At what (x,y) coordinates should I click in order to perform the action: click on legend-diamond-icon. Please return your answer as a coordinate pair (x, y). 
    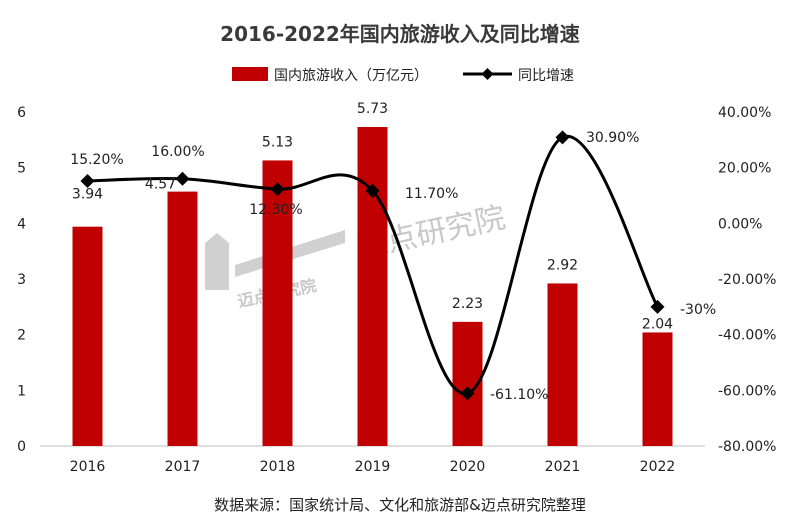
    Looking at the image, I should click on (487, 74).